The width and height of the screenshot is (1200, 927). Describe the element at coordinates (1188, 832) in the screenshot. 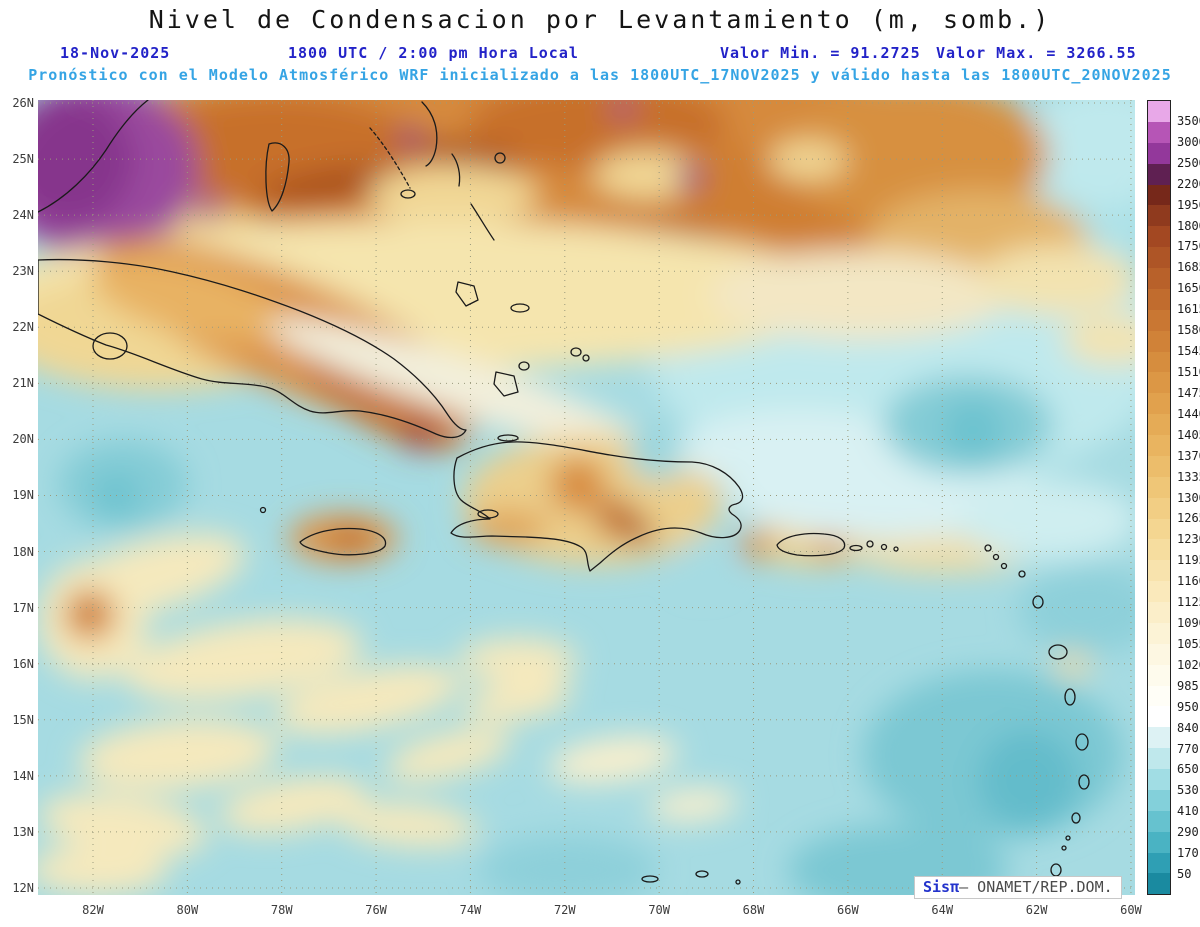

I see `colorbar-label: 290` at that location.